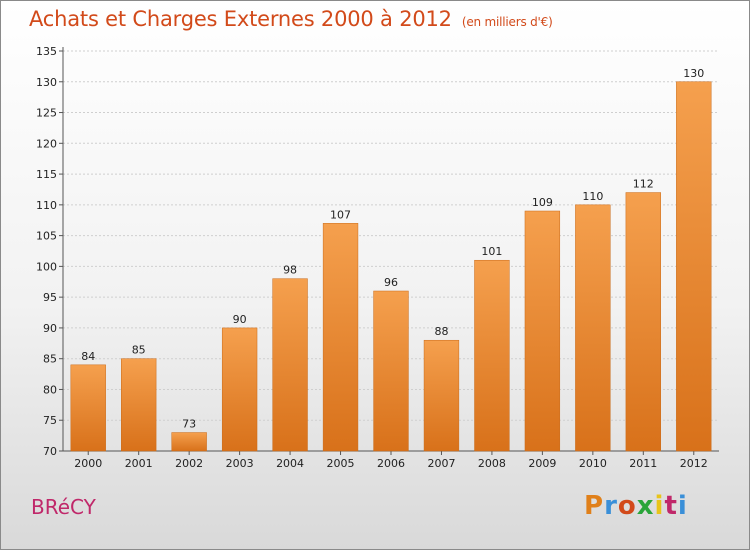 The image size is (750, 550). What do you see at coordinates (50, 297) in the screenshot?
I see `y-tick-label: 95` at bounding box center [50, 297].